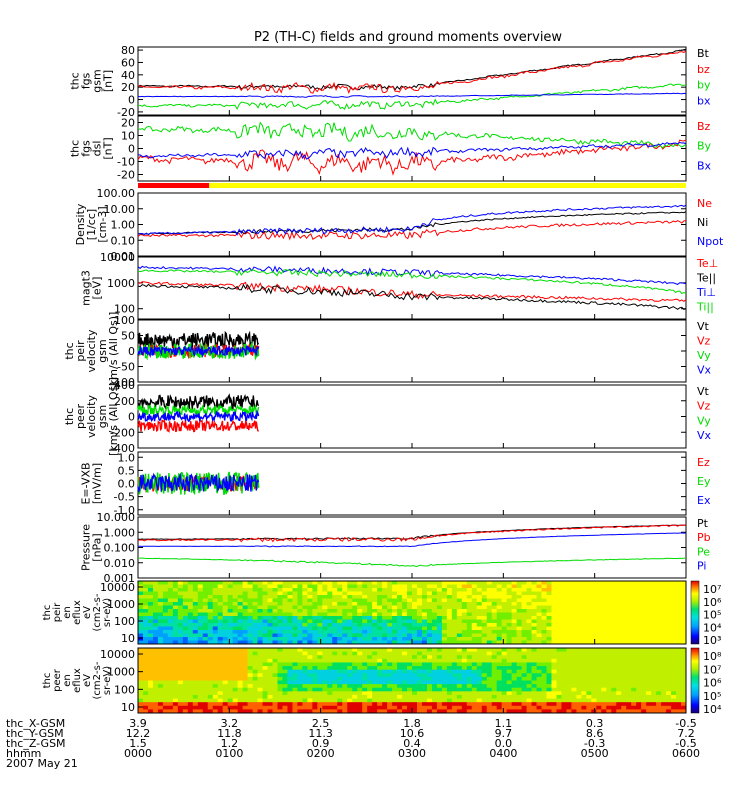 The image size is (750, 804). I want to click on series-fgs_dsl-Bz, so click(412, 157).